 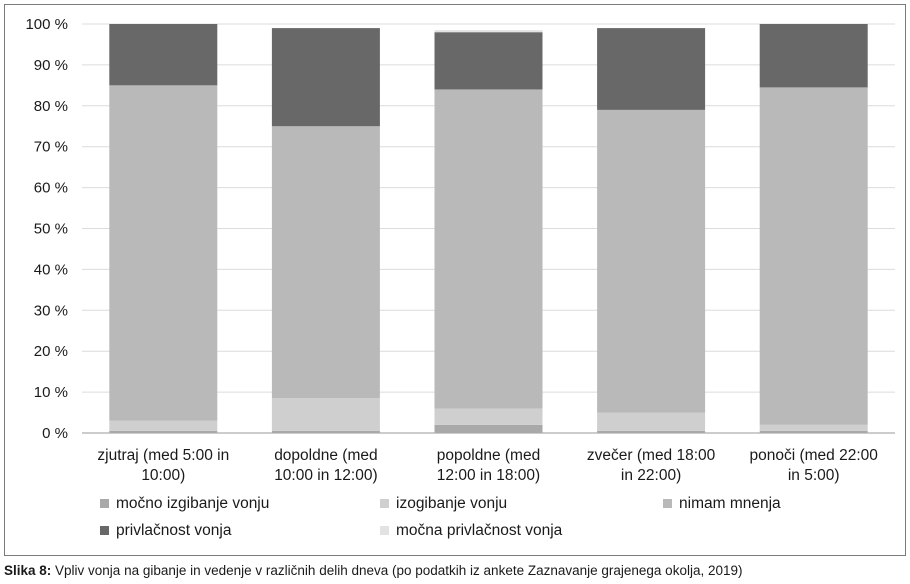 I want to click on y-tick-label: 100 %, so click(x=46, y=24).